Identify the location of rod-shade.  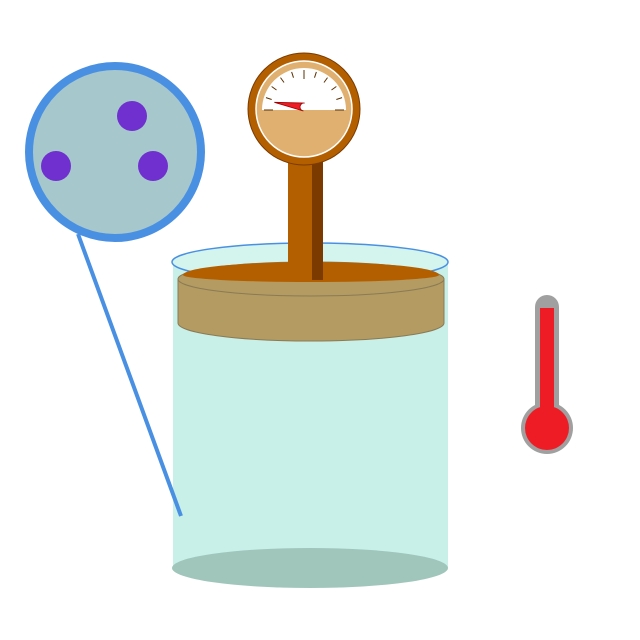
(317, 215).